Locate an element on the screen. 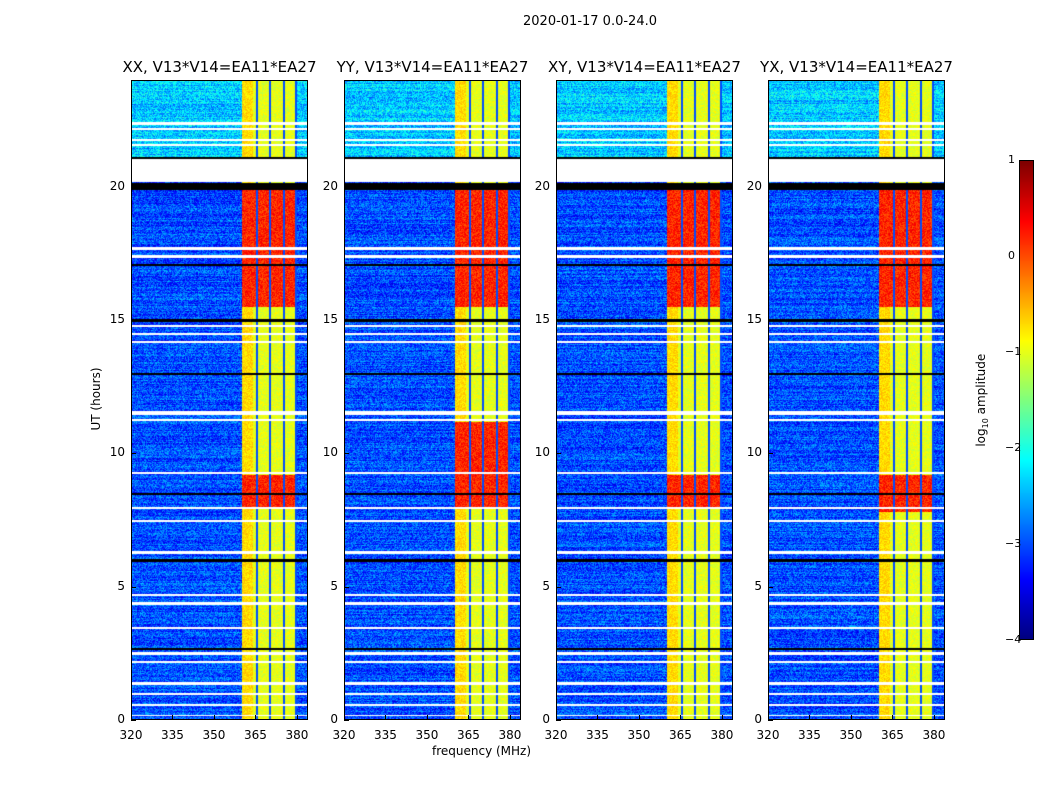 The image size is (1050, 800). colorbar-tick-label: −2 is located at coordinates (1013, 447).